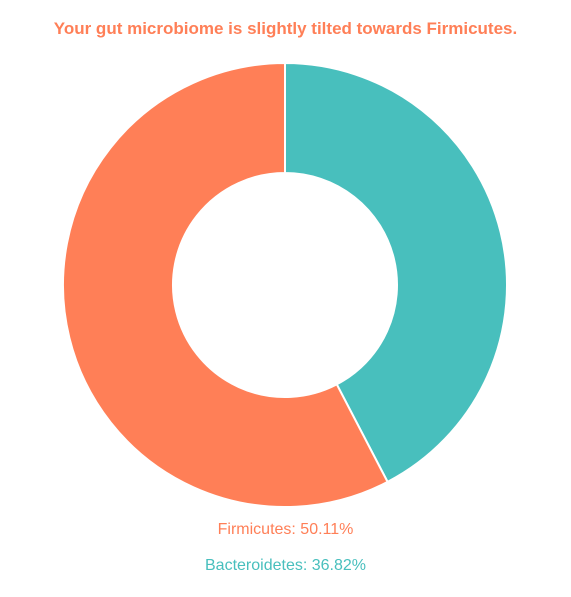 The image size is (571, 597). What do you see at coordinates (285, 529) in the screenshot?
I see `legend-firmicutes: Firmicutes: 50.11%` at bounding box center [285, 529].